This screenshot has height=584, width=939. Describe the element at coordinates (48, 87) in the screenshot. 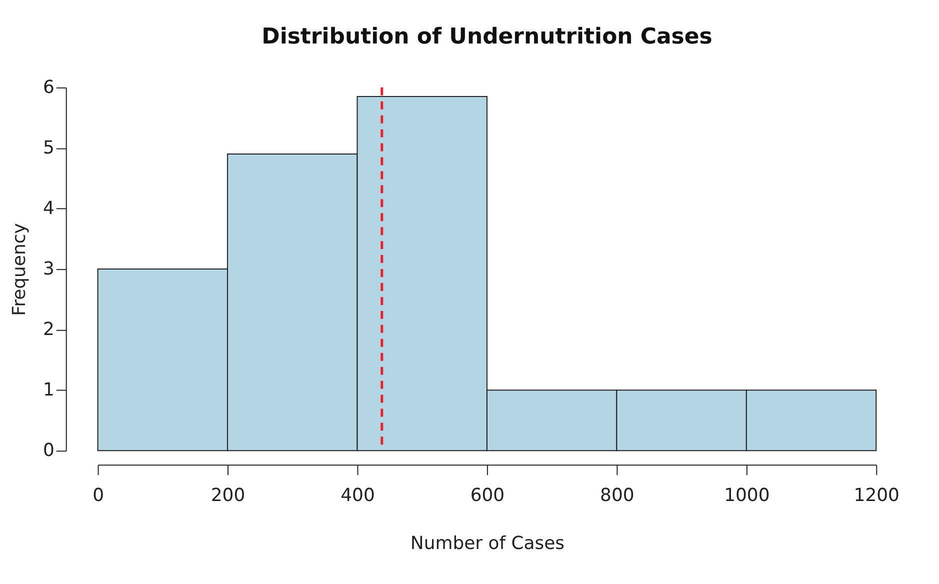

I see `y-tick-label: 6` at that location.